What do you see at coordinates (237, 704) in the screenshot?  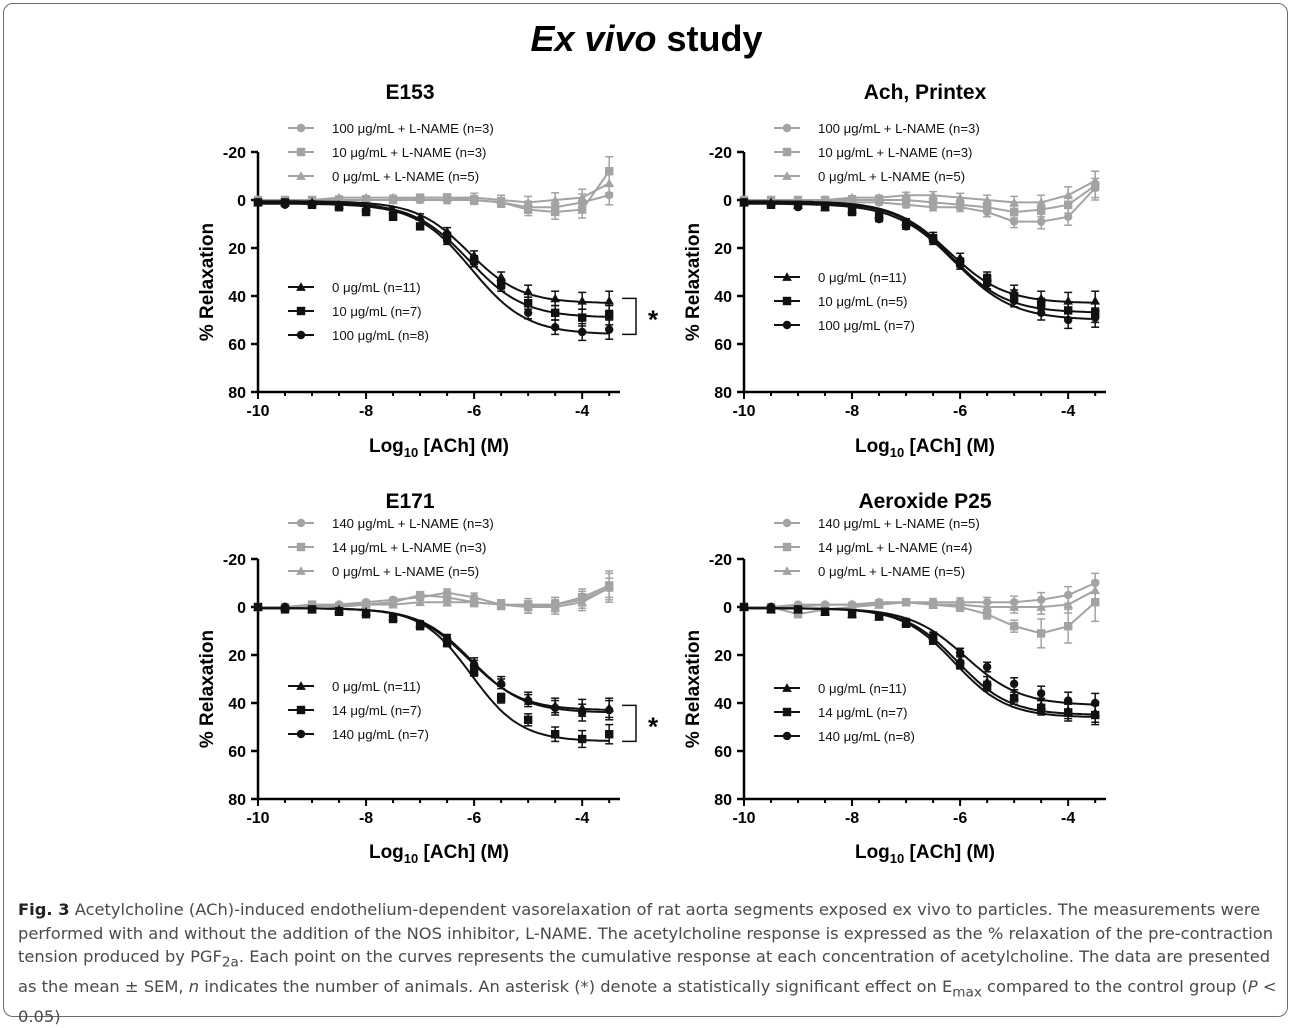 I see `y-tick-label: 40` at bounding box center [237, 704].